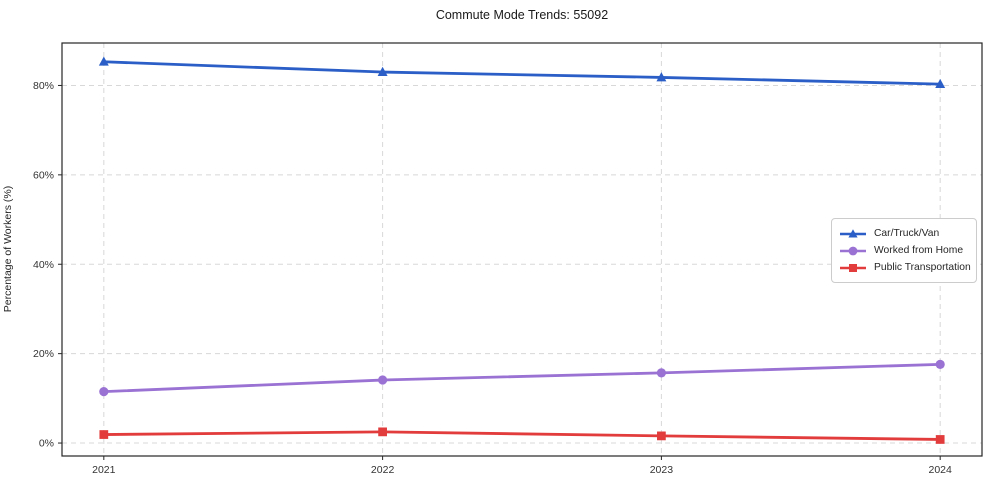 This screenshot has height=490, width=990. I want to click on legend-sample-square-icon, so click(853, 267).